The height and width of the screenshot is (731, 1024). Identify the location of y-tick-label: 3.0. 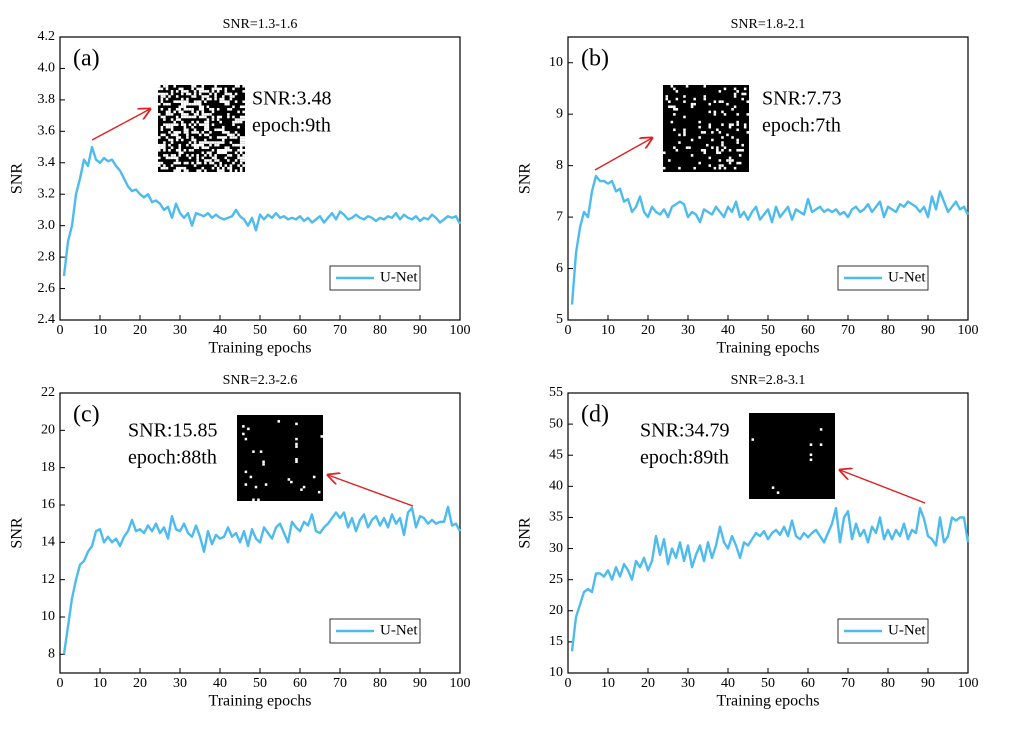
(47, 225).